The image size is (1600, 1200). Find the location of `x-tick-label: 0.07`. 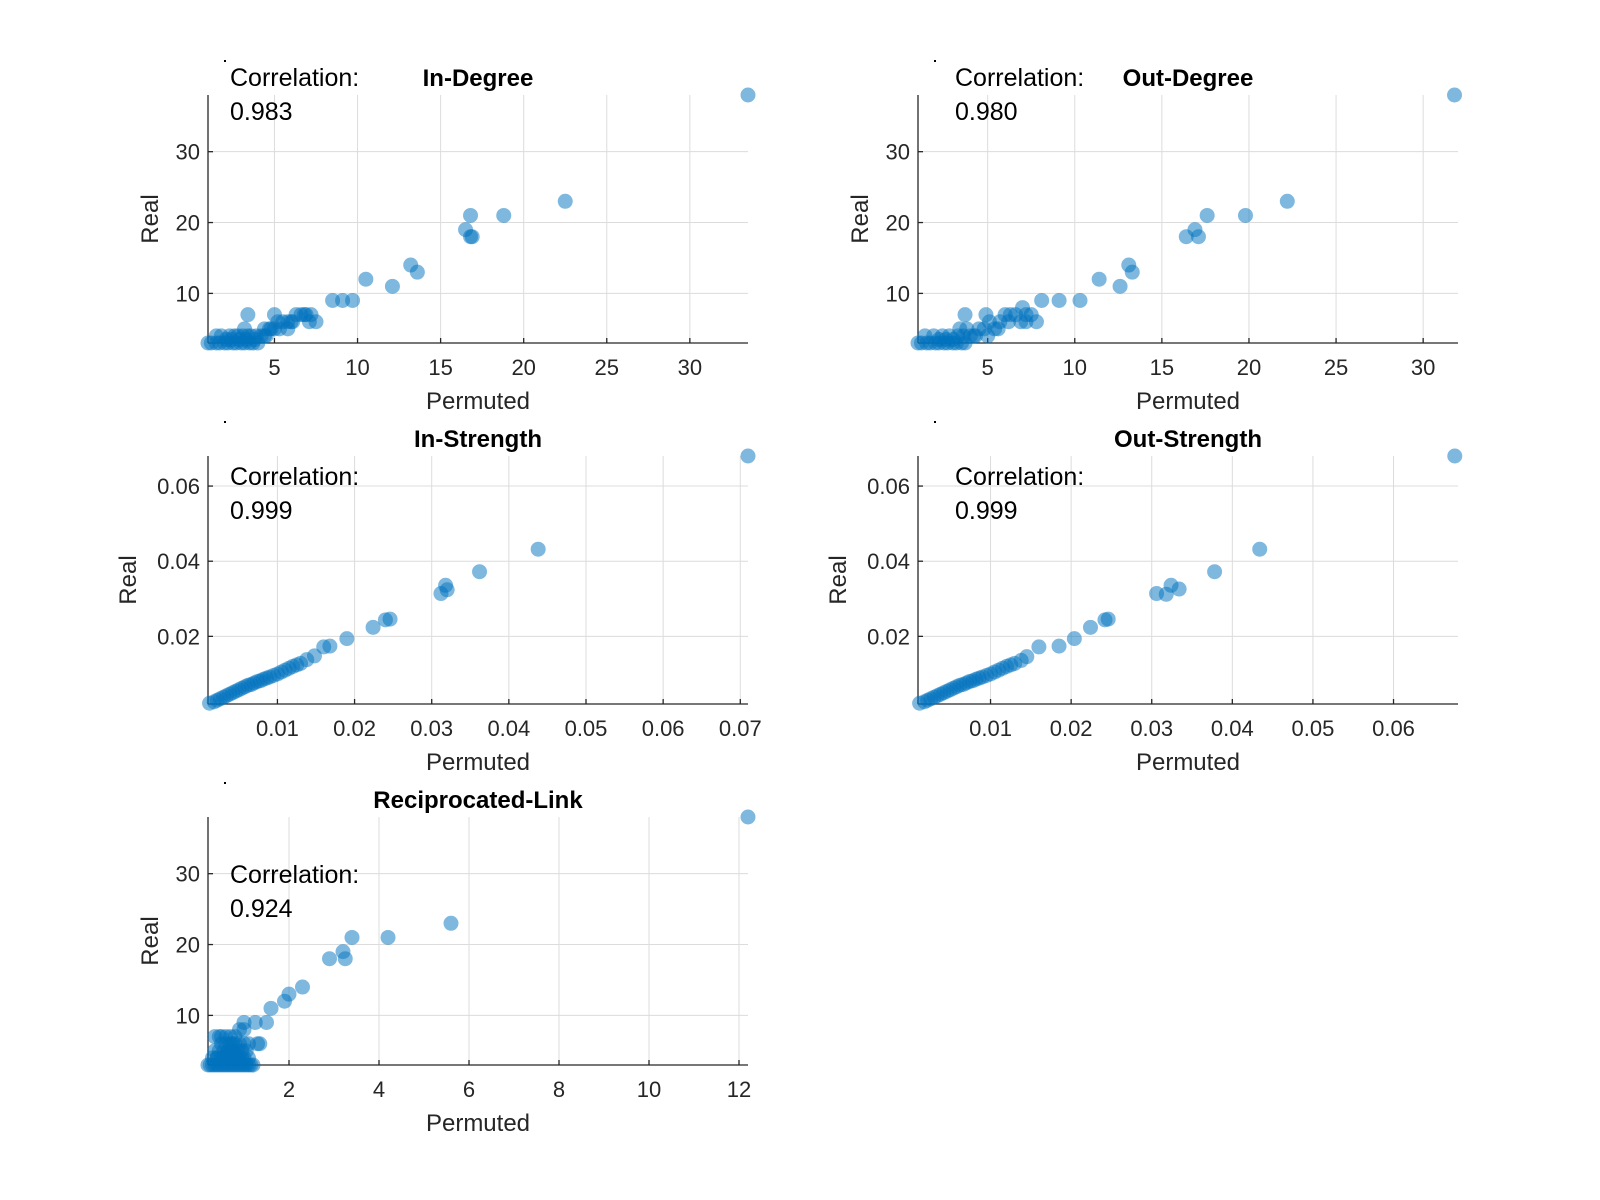

x-tick-label: 0.07 is located at coordinates (740, 728).